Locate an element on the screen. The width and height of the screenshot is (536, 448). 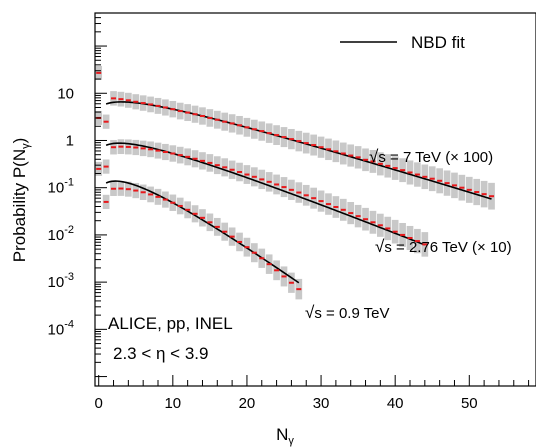
y-tick-label: 10⁻³ is located at coordinates (61, 281).